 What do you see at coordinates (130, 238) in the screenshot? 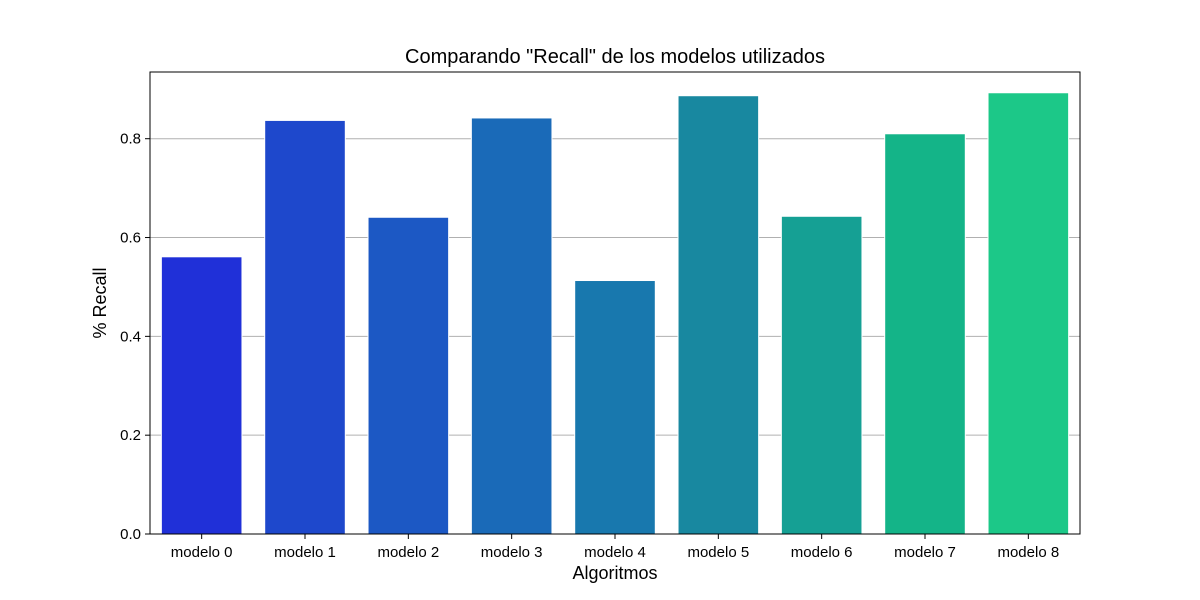
I see `y-tick-label: 0.6` at bounding box center [130, 238].